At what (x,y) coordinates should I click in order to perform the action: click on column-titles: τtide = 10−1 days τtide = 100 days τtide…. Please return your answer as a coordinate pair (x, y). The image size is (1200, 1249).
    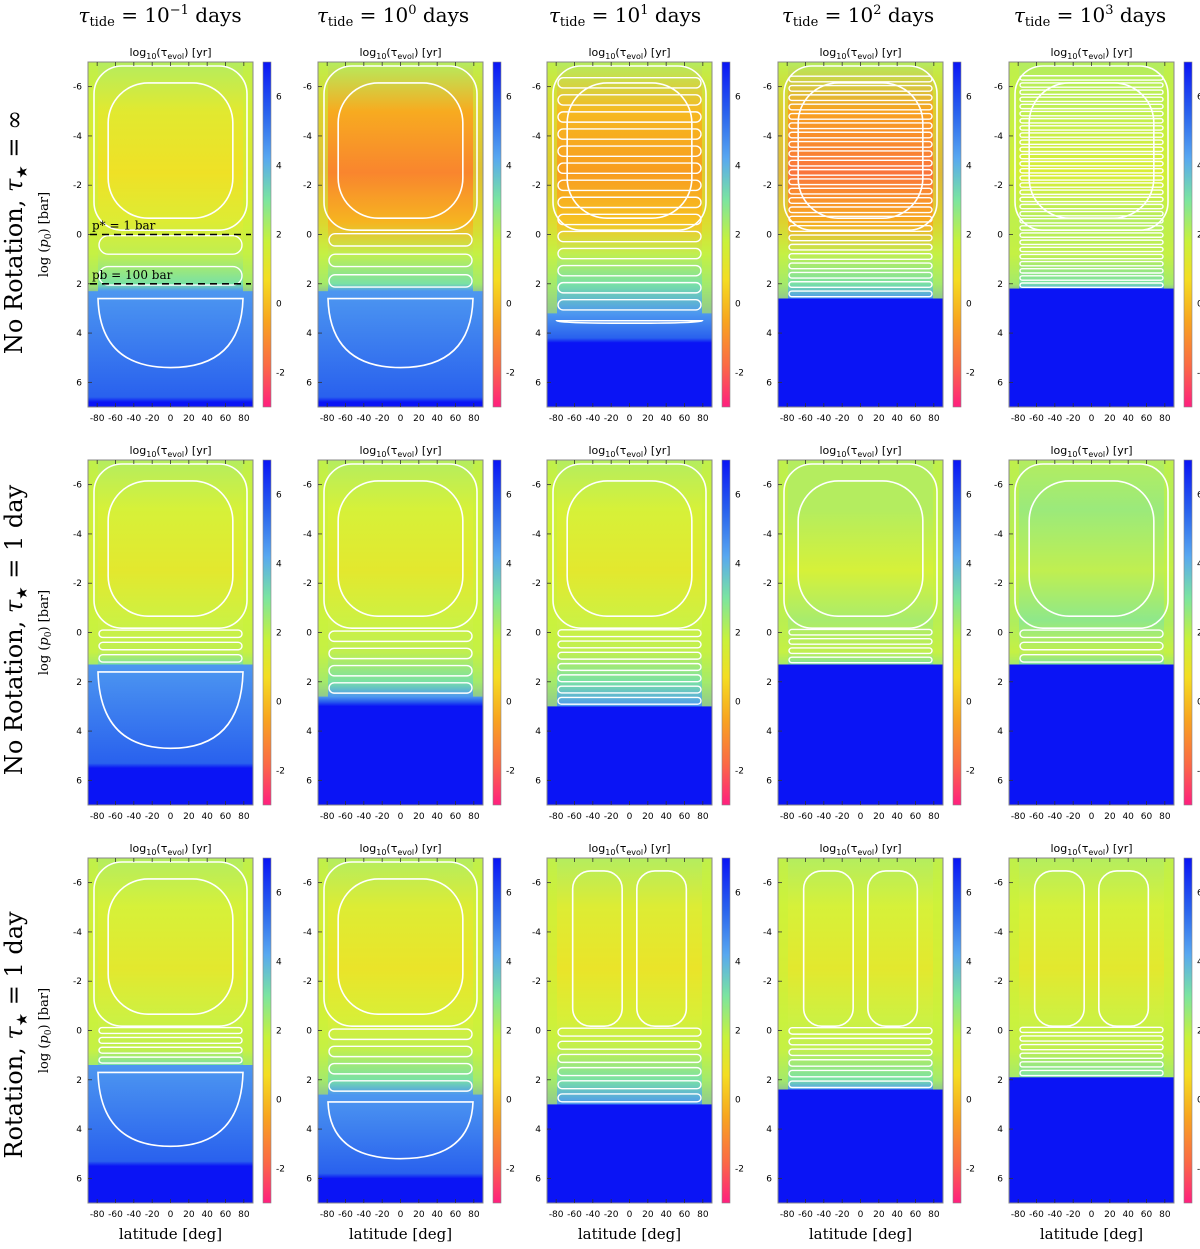
    Looking at the image, I should click on (622, 16).